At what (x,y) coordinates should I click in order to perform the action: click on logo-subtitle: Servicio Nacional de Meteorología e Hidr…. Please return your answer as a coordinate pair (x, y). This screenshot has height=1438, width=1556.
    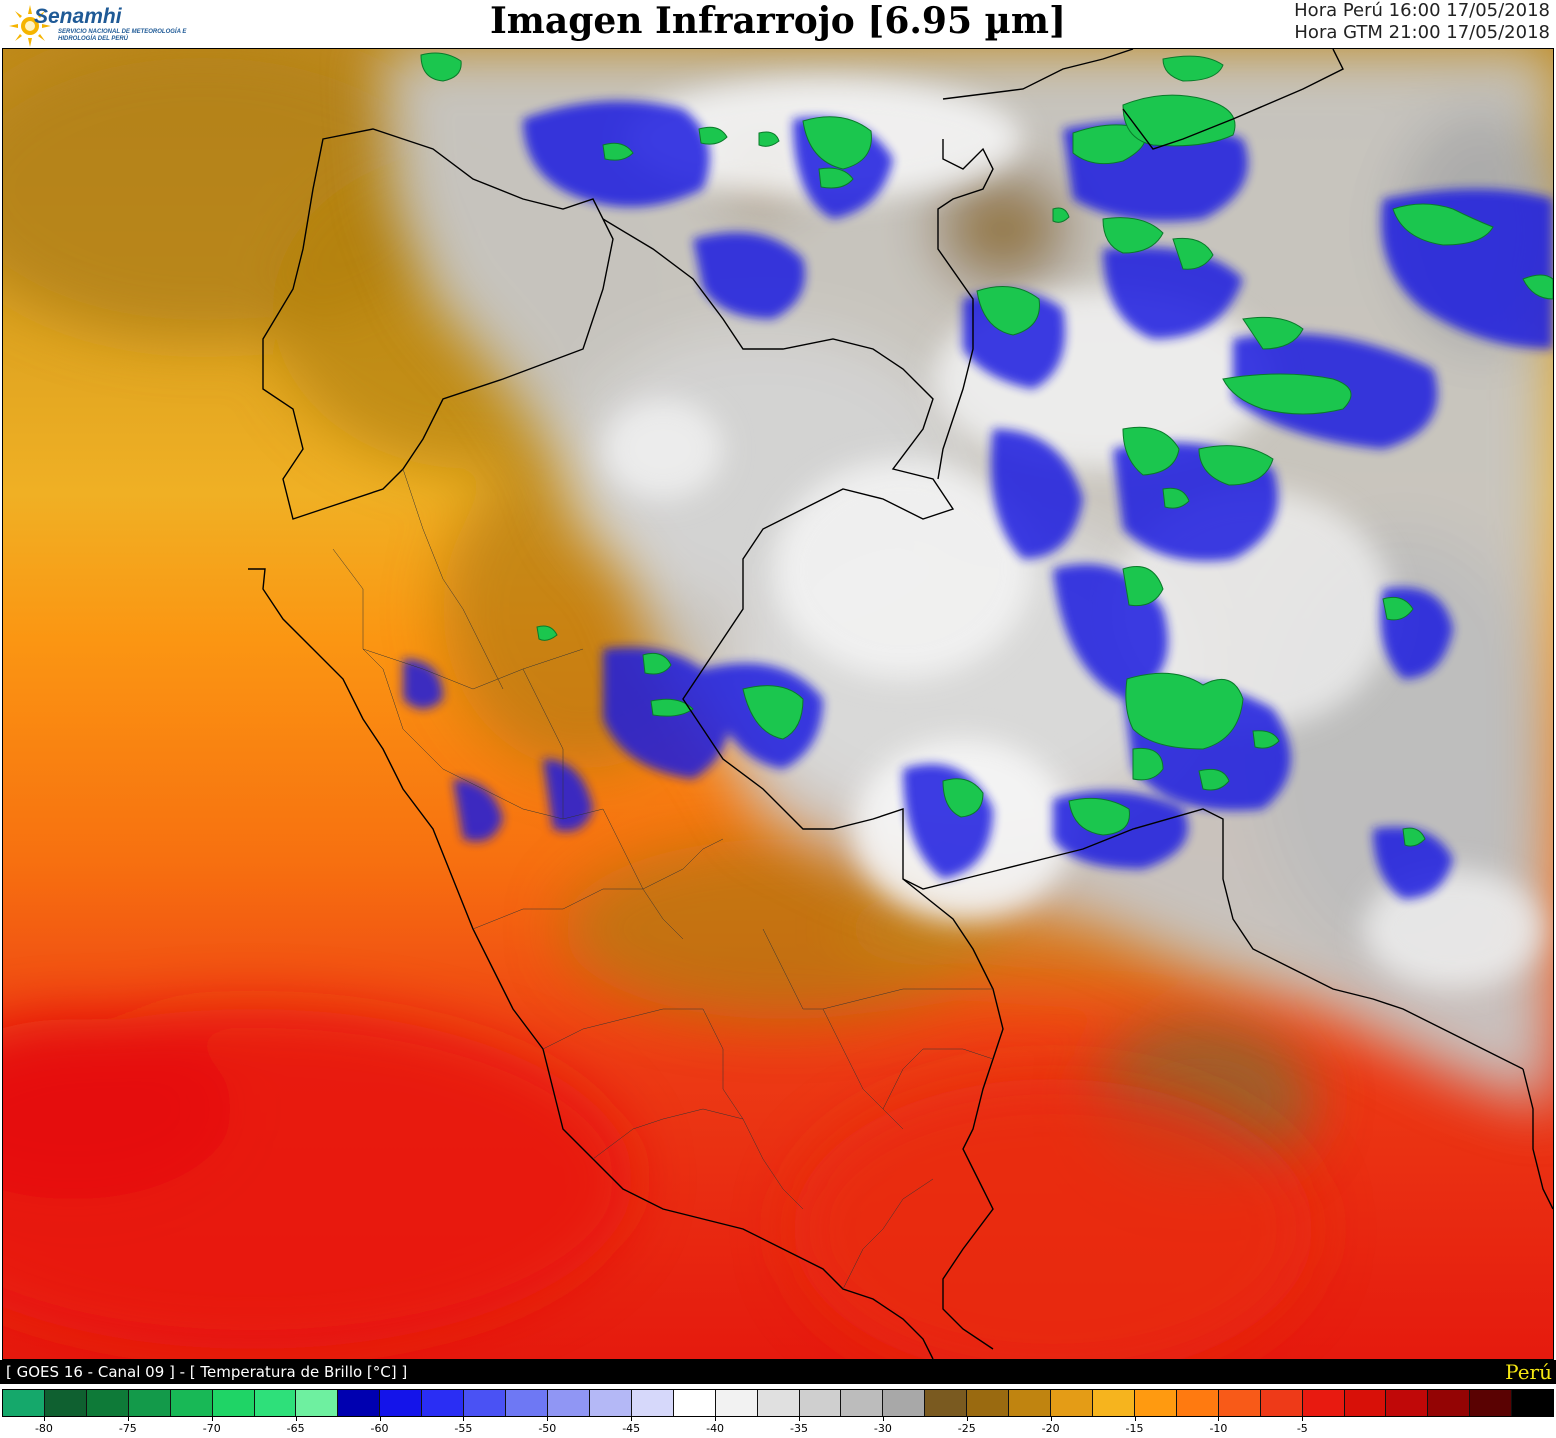
    Looking at the image, I should click on (122, 35).